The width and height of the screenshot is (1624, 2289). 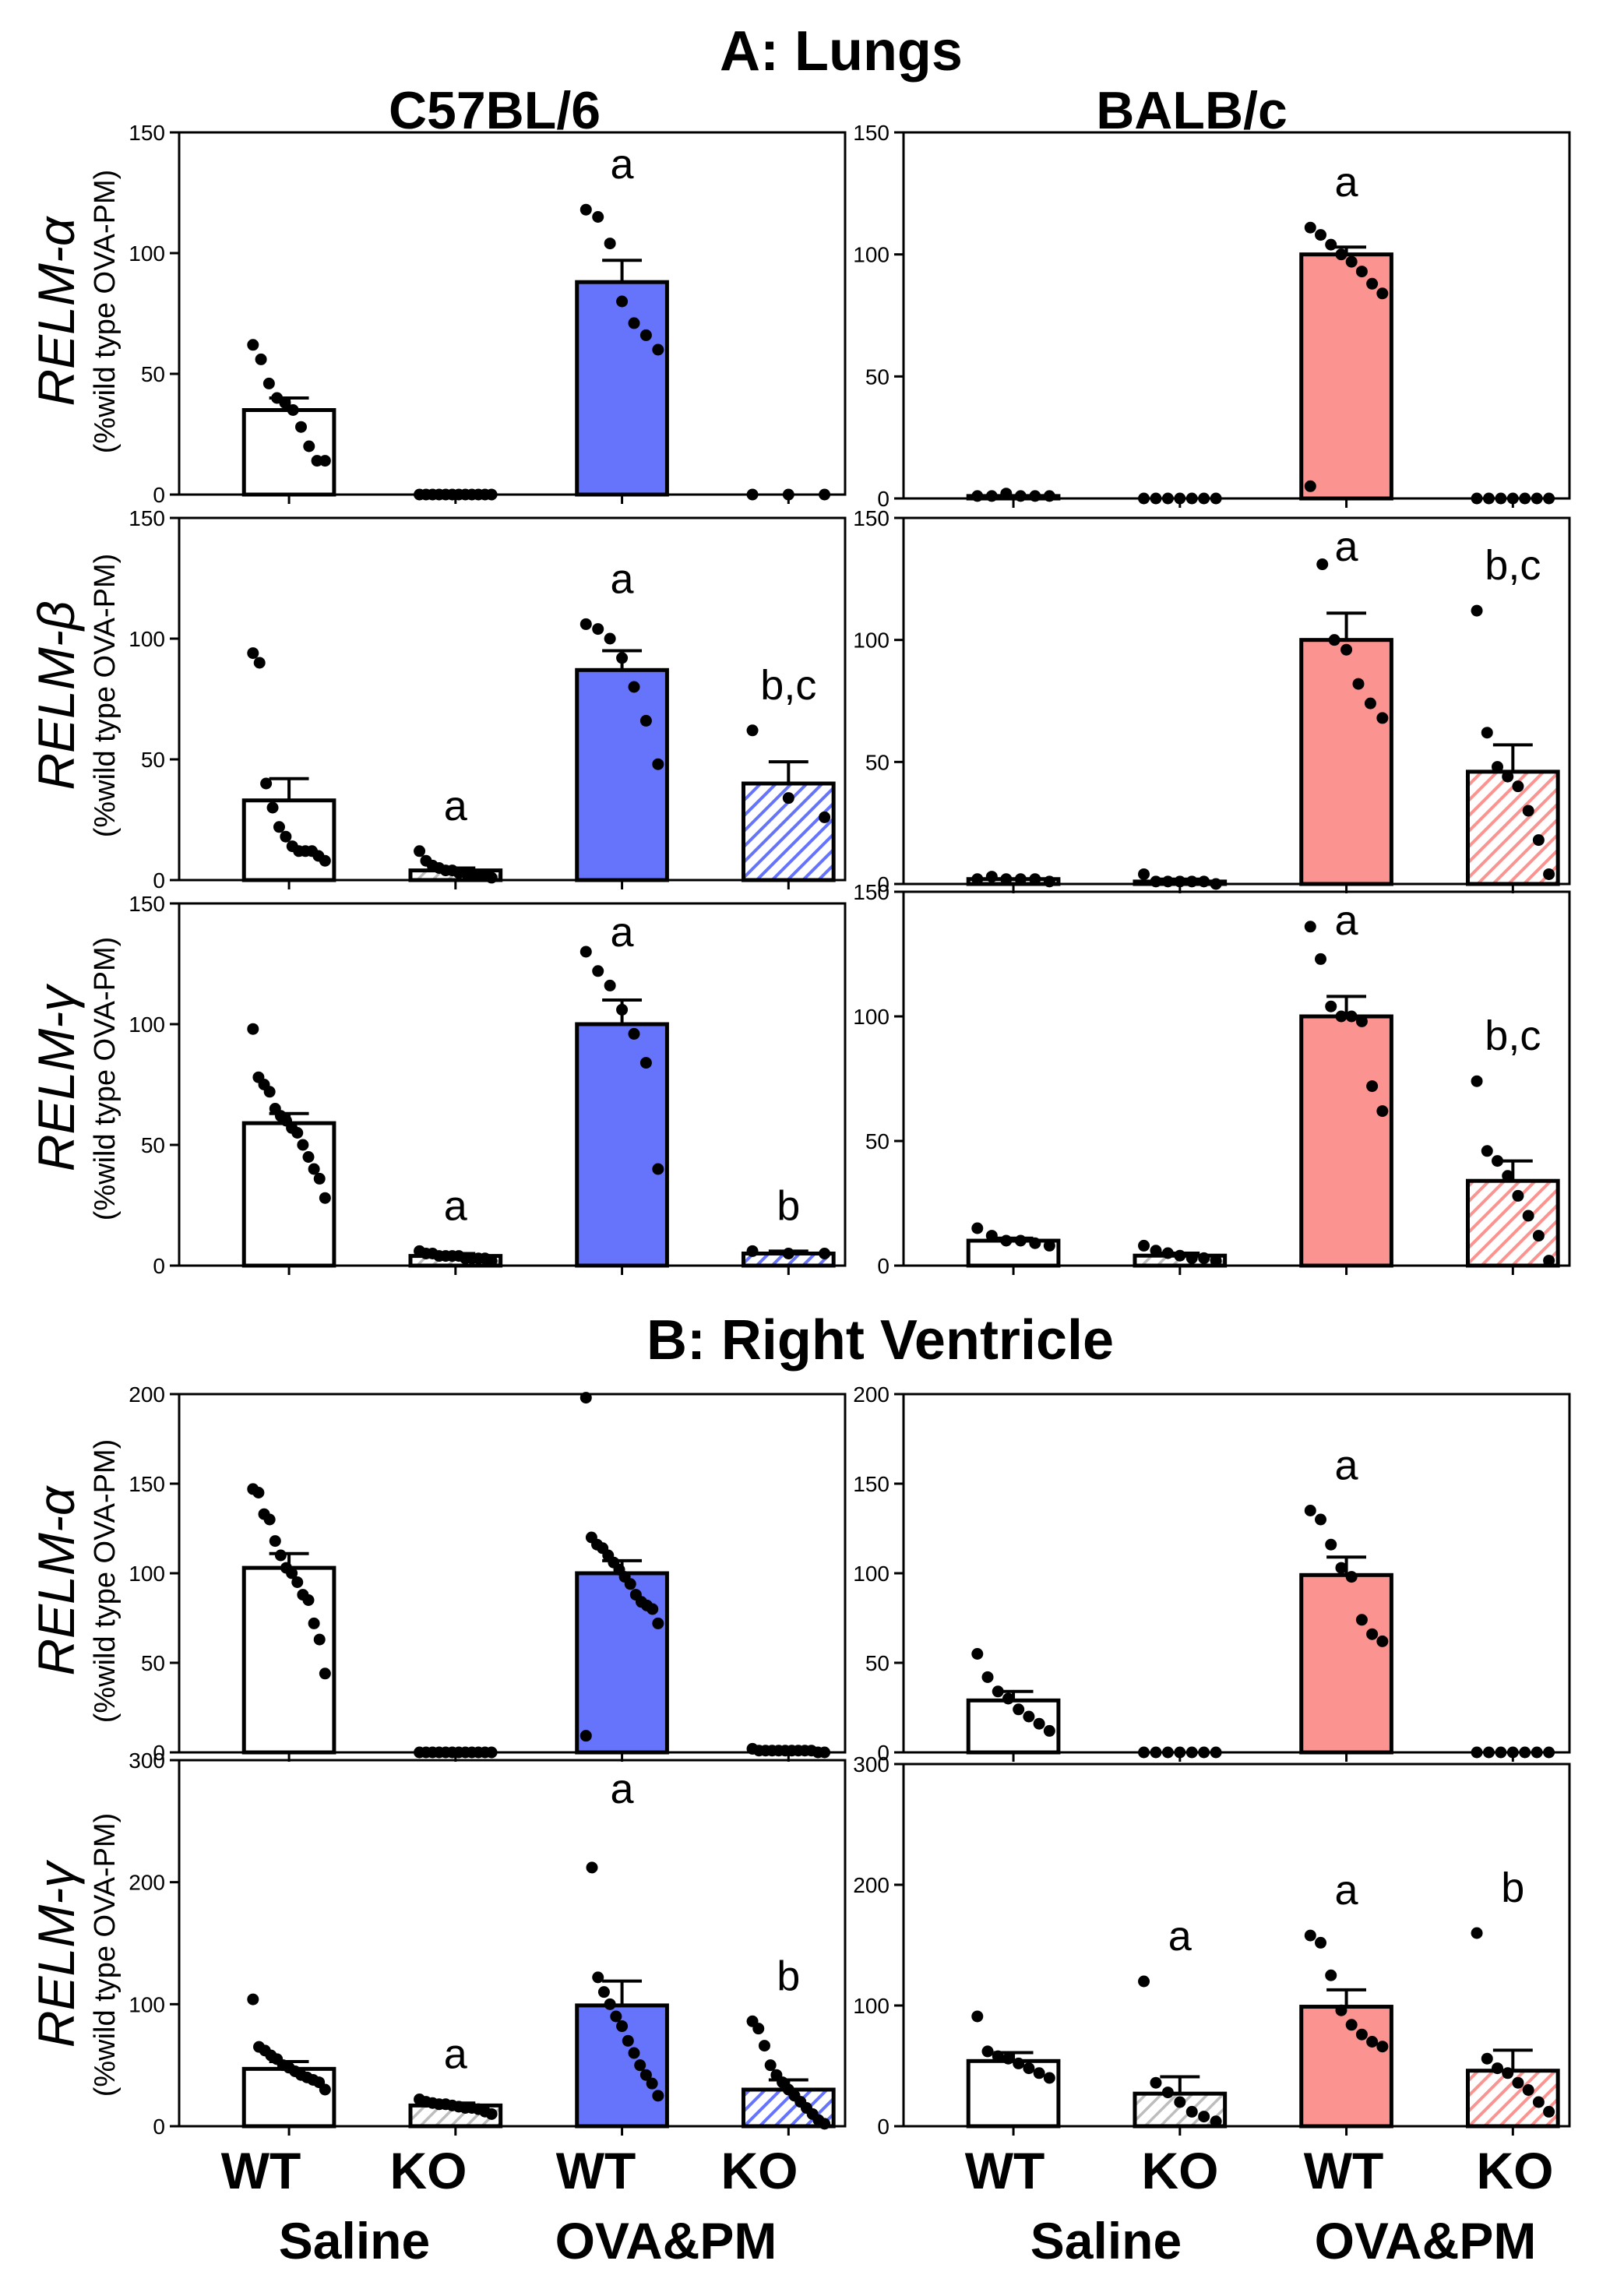 What do you see at coordinates (354, 2241) in the screenshot?
I see `x-group-saline-left: Saline` at bounding box center [354, 2241].